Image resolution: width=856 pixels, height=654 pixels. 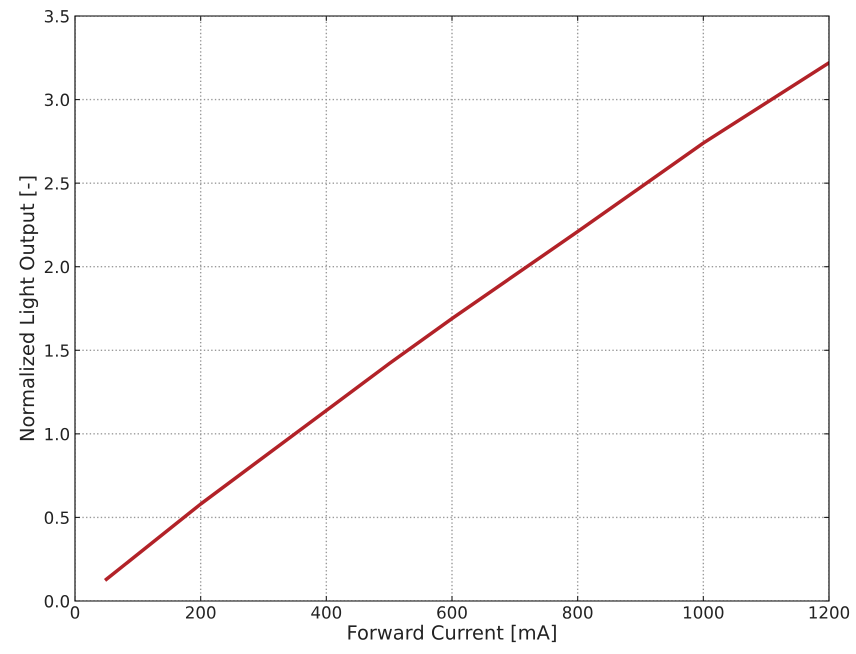 I want to click on x-axis-title: Forward Current [mA], so click(x=452, y=633).